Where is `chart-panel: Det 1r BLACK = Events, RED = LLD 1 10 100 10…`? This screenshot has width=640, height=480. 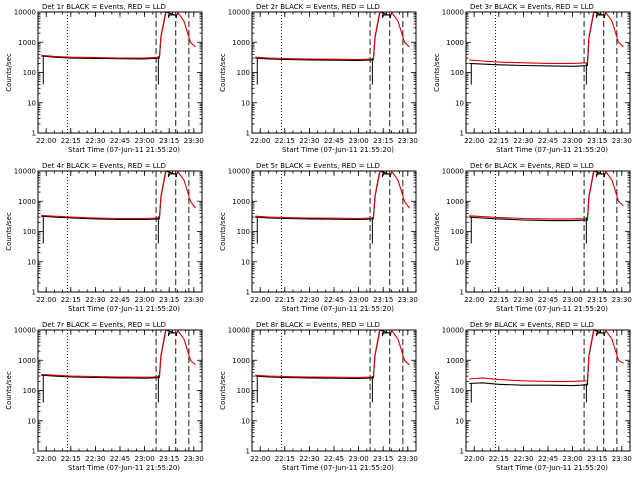 chart-panel: Det 1r BLACK = Events, RED = LLD 1 10 100 10… is located at coordinates (104, 78).